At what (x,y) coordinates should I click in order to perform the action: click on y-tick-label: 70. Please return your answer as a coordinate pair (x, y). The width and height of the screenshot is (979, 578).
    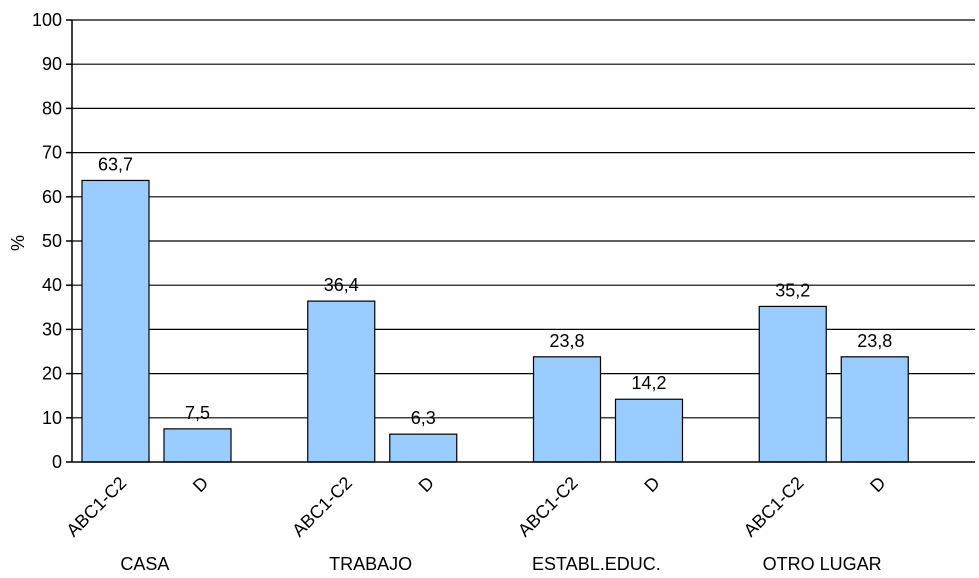
    Looking at the image, I should click on (52, 153).